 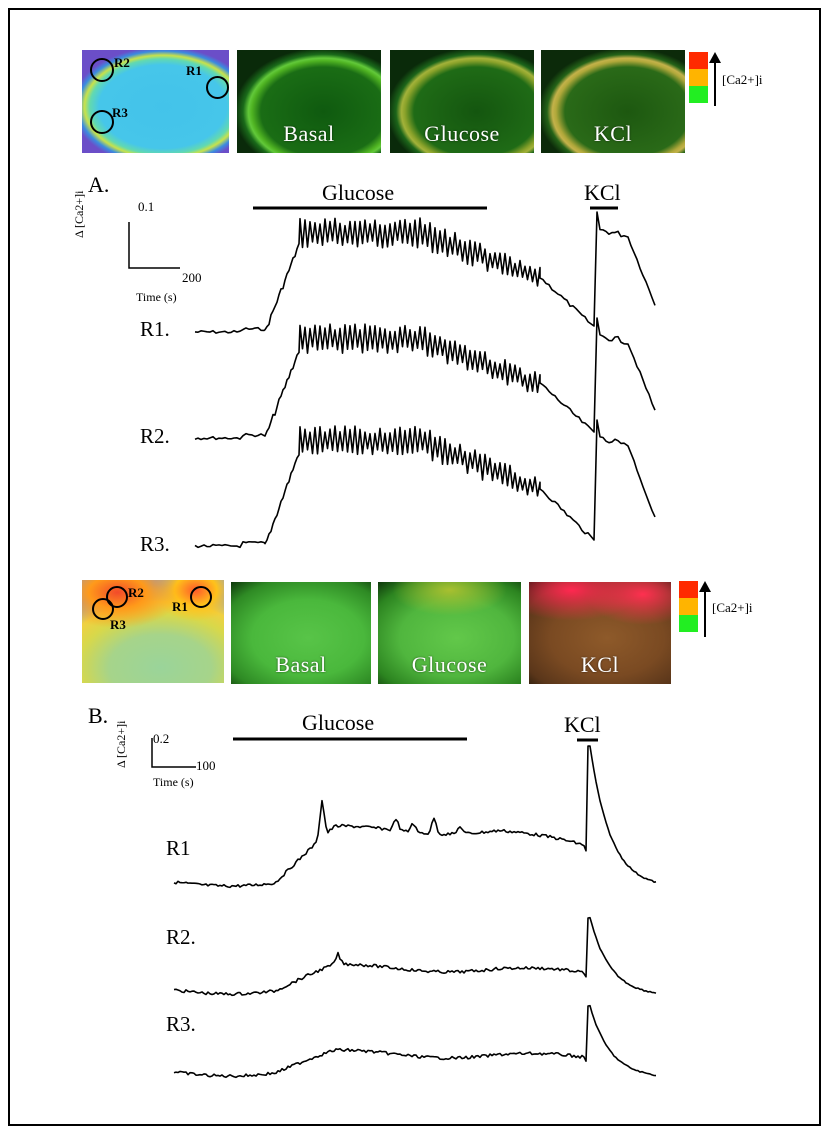 What do you see at coordinates (301, 633) in the screenshot?
I see `b-basal-image: Basal` at bounding box center [301, 633].